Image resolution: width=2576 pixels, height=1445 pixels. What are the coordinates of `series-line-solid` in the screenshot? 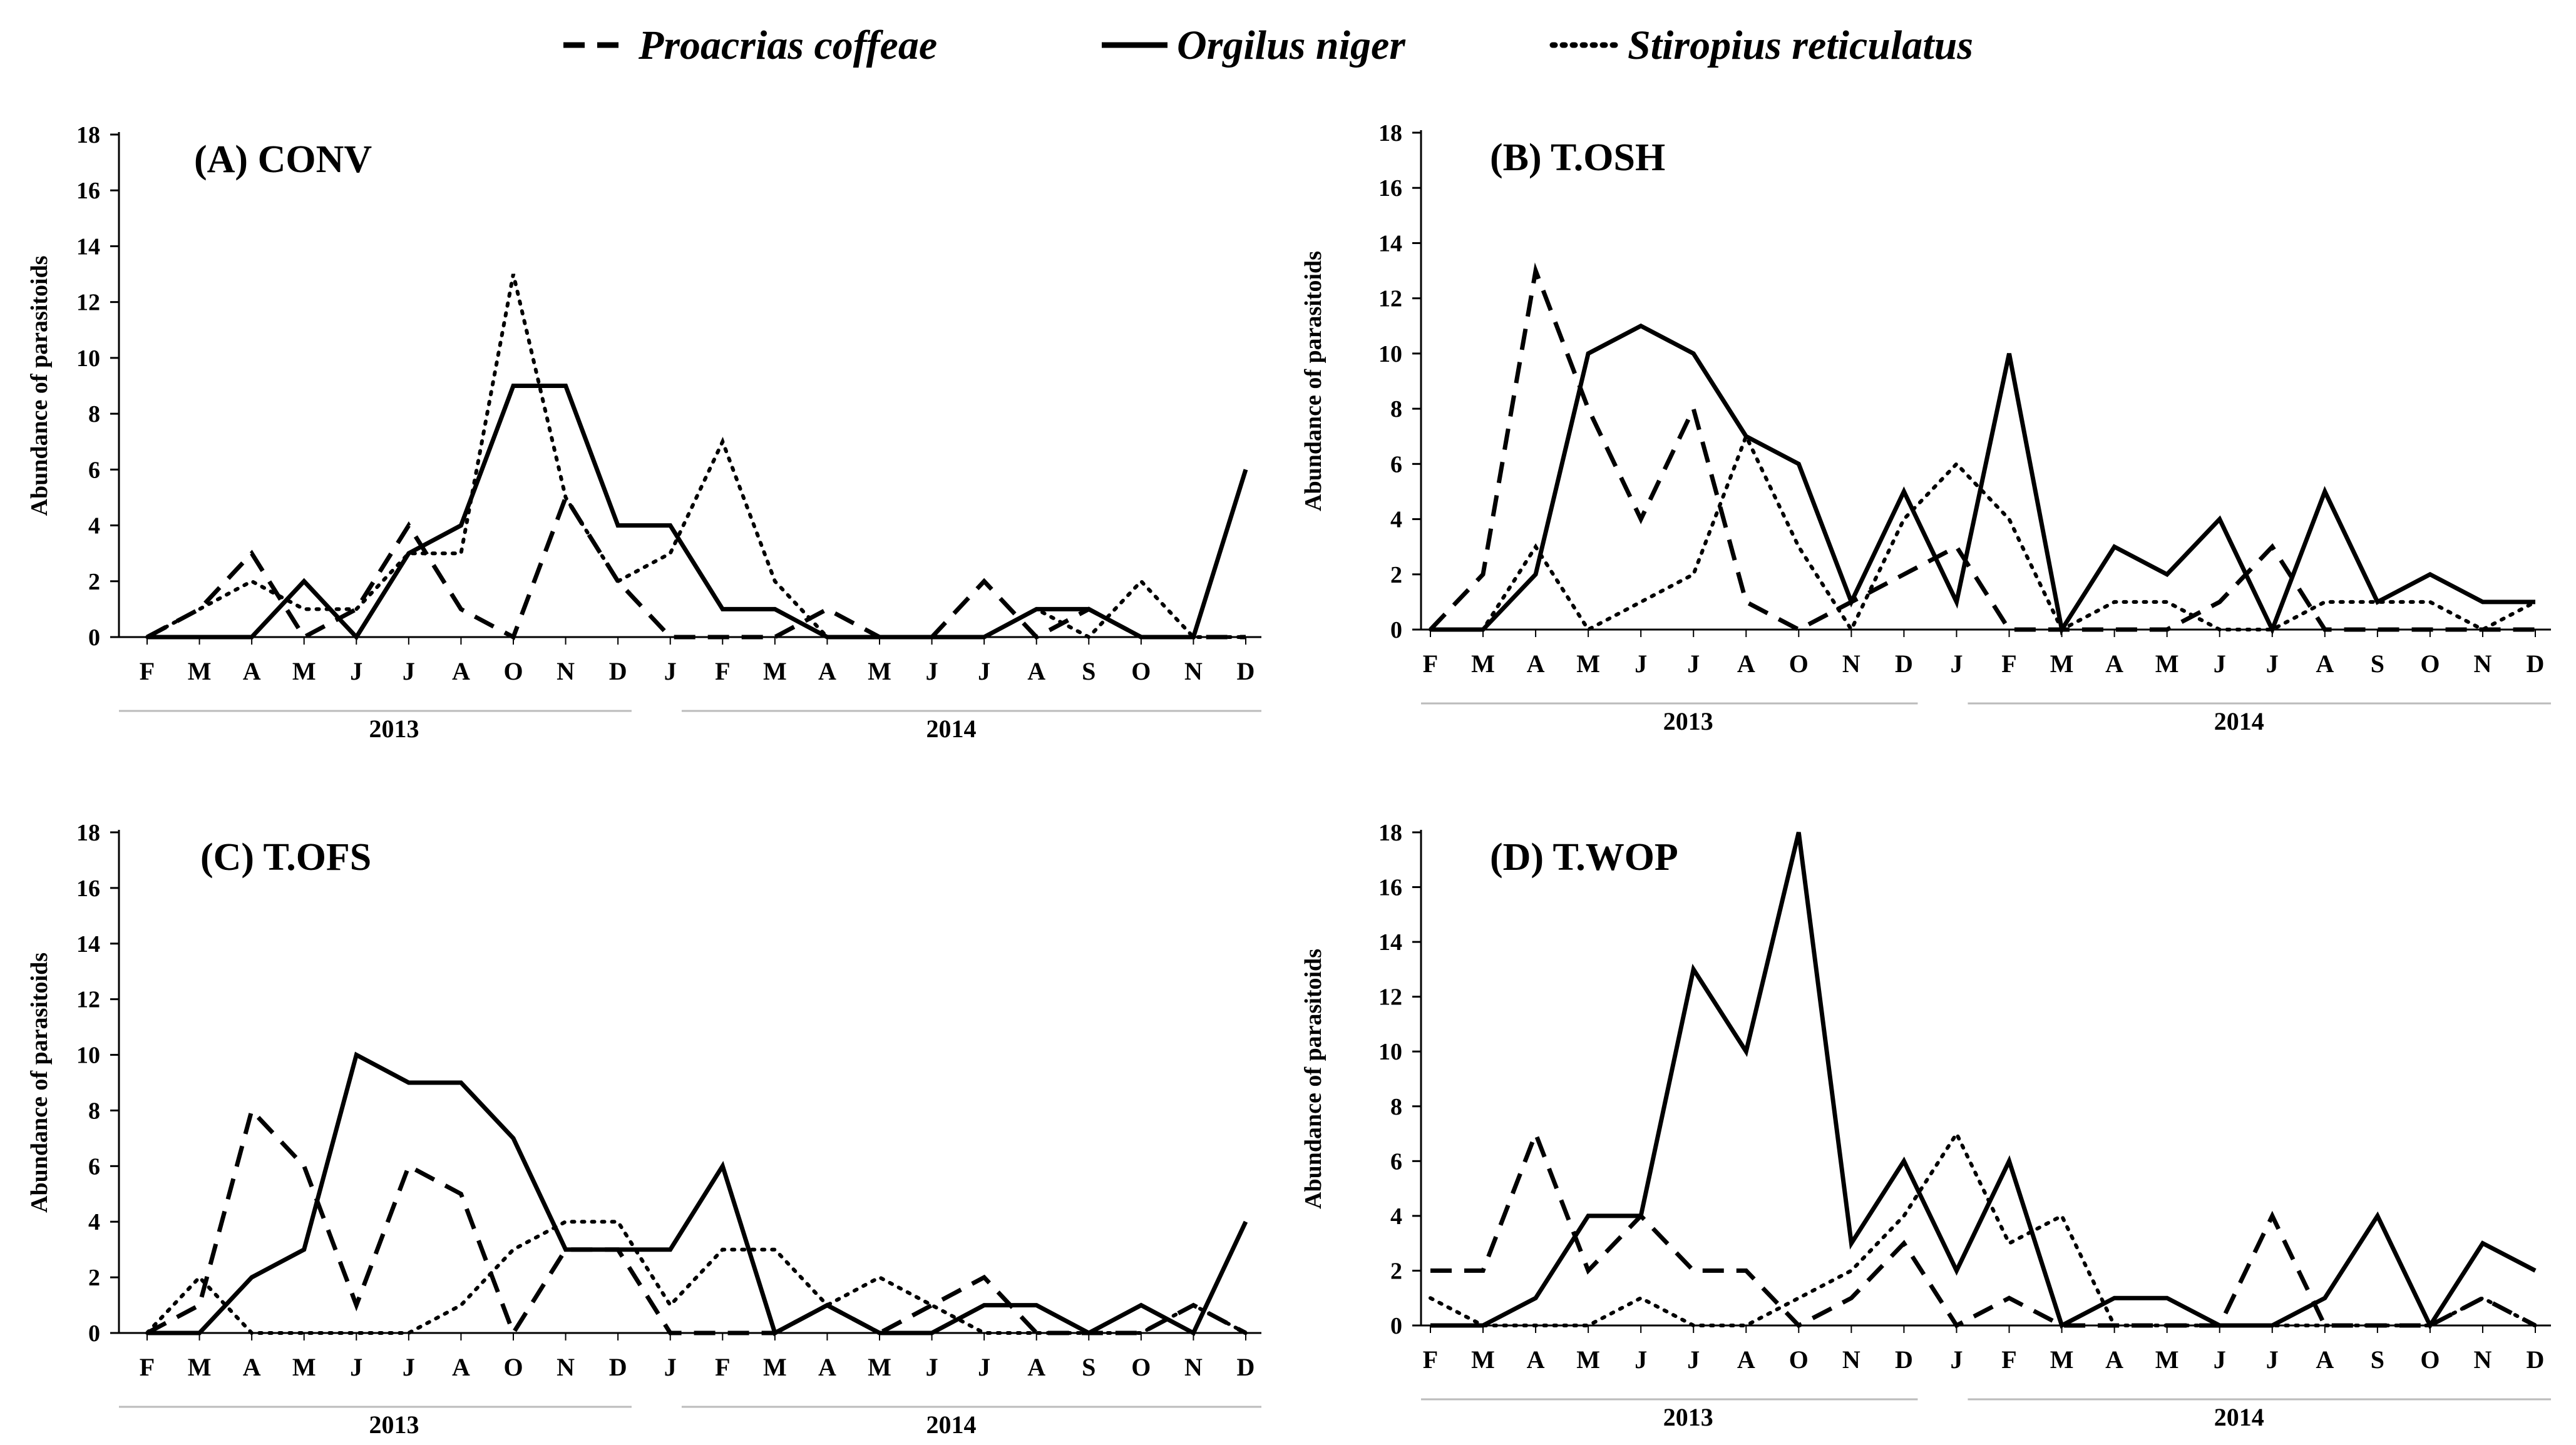 It's located at (1983, 1081).